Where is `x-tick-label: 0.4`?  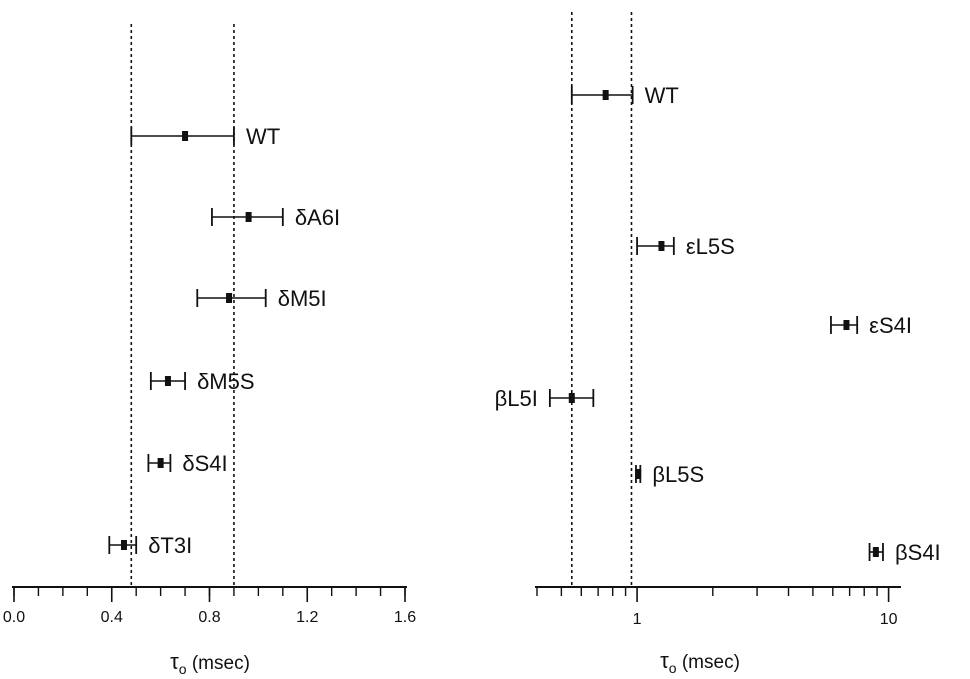
x-tick-label: 0.4 is located at coordinates (112, 617).